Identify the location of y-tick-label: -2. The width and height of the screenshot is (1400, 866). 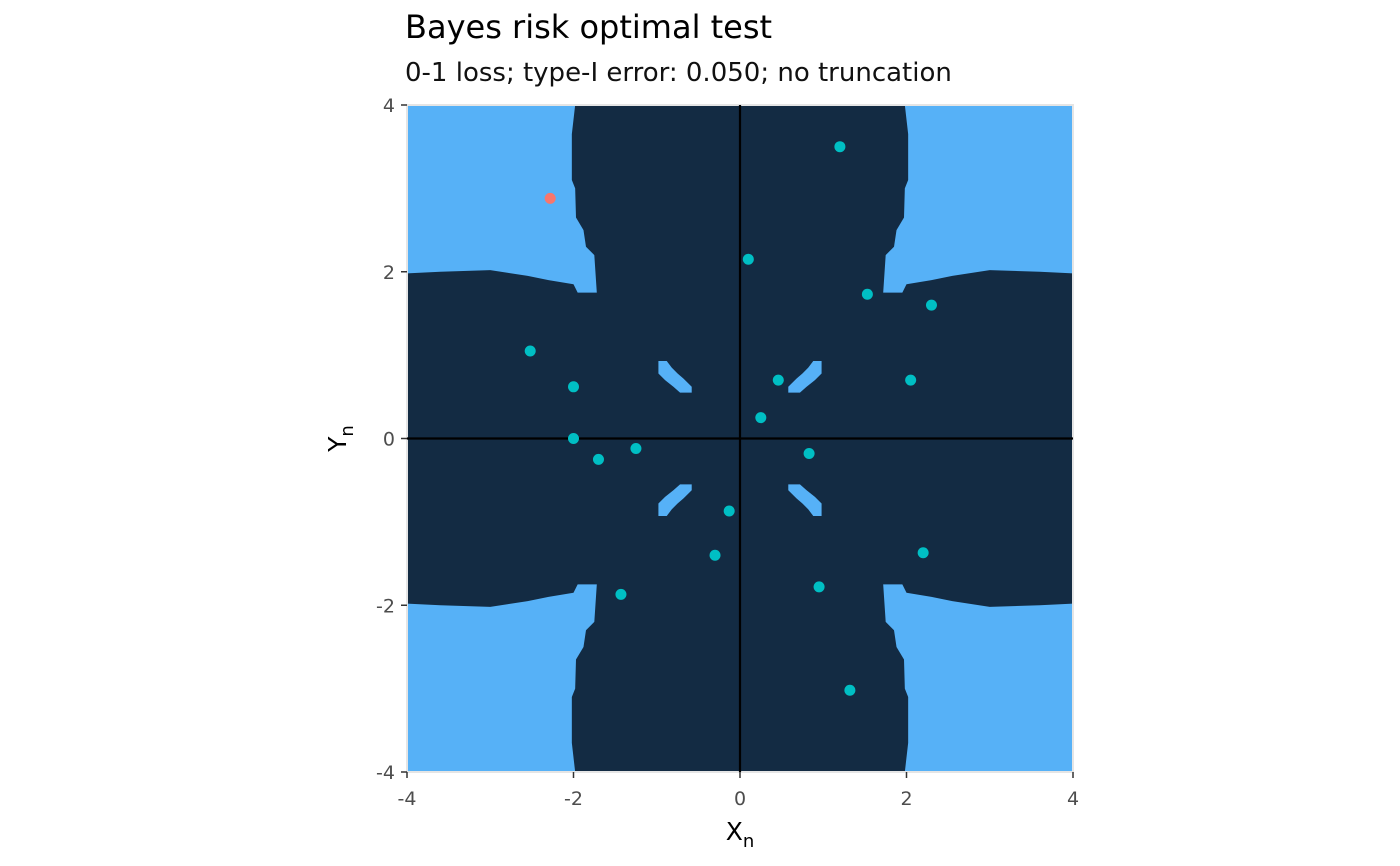
(385, 606).